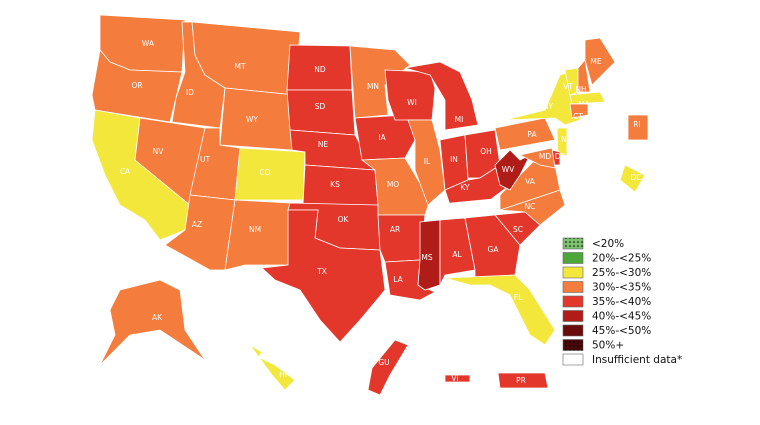 The image size is (760, 425). What do you see at coordinates (321, 271) in the screenshot?
I see `state-label: TX` at bounding box center [321, 271].